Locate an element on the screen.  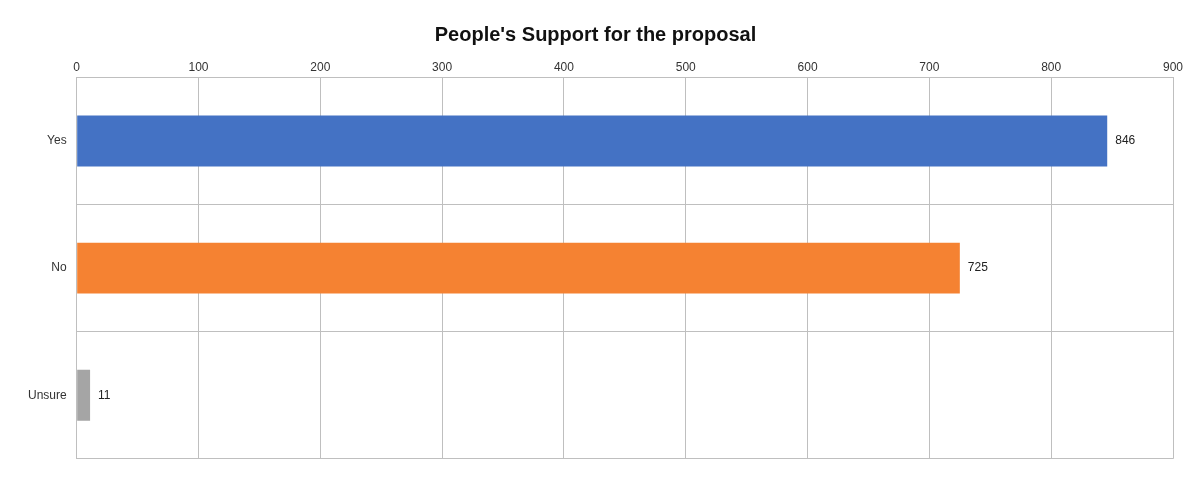
x-tick-label: 300 is located at coordinates (442, 66).